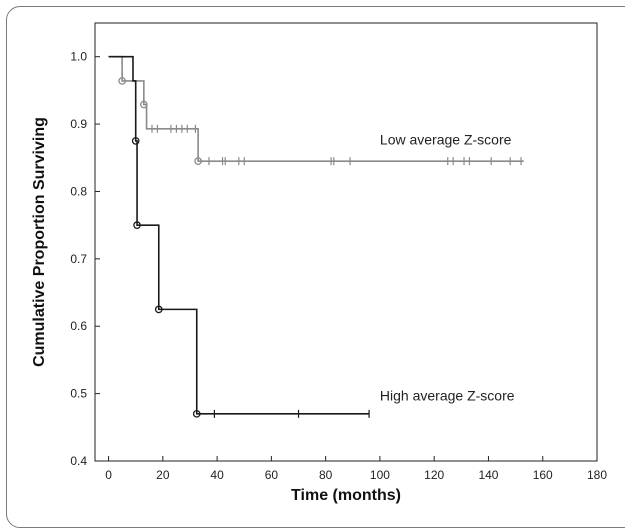 This screenshot has width=625, height=528. I want to click on y-tick-label: 1.0, so click(78, 57).